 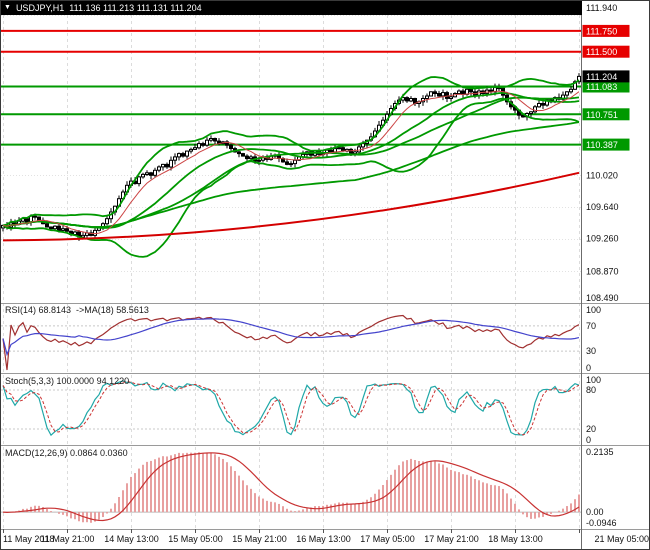 What do you see at coordinates (602, 298) in the screenshot?
I see `price-axis-label: 108.490` at bounding box center [602, 298].